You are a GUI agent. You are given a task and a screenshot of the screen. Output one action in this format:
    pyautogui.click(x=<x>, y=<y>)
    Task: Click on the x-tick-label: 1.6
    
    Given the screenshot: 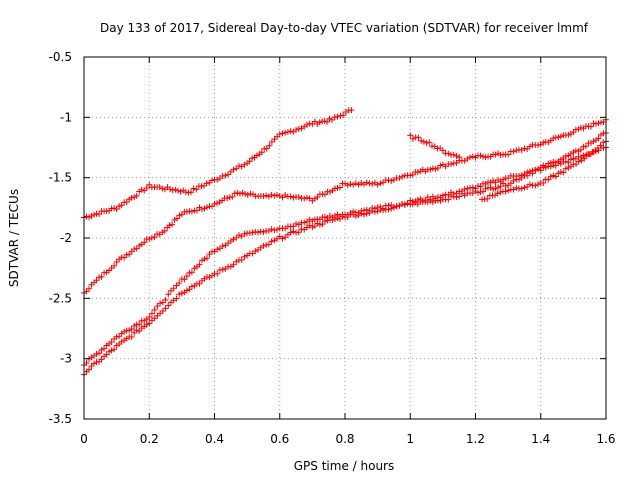 What is the action you would take?
    pyautogui.click(x=605, y=439)
    